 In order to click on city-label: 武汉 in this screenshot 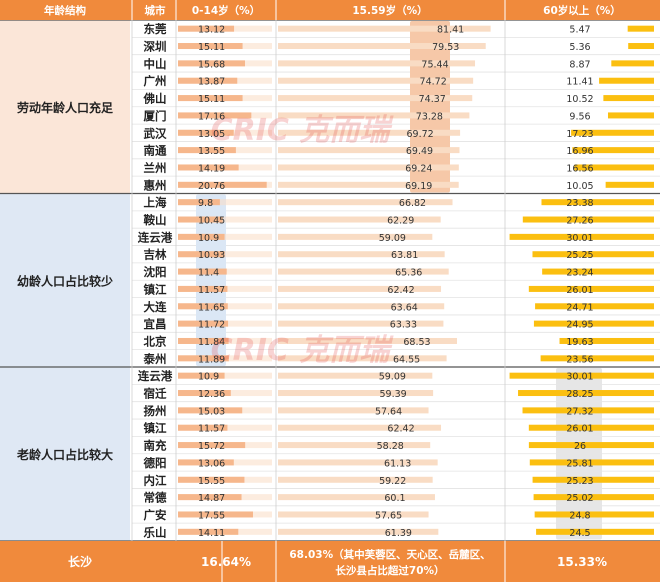, I will do `click(155, 133)`.